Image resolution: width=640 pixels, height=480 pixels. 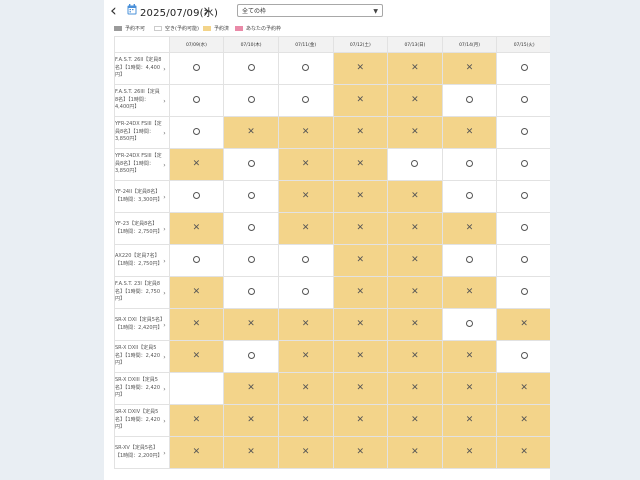 I want to click on boat-name: AX220【定員7名】【1時間：2,750円】, so click(x=139, y=260).